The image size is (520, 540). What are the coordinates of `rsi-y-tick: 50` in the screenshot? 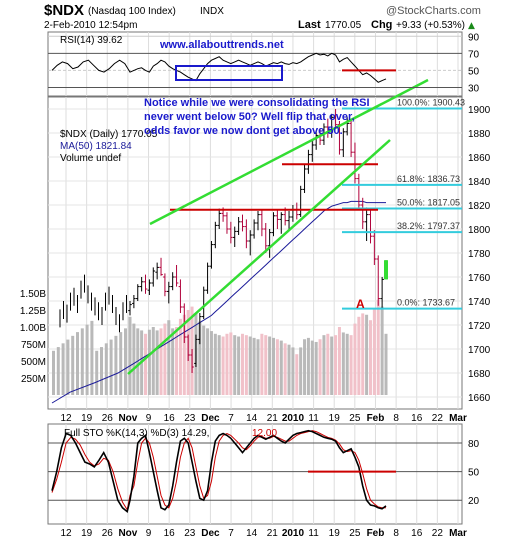 It's located at (474, 71).